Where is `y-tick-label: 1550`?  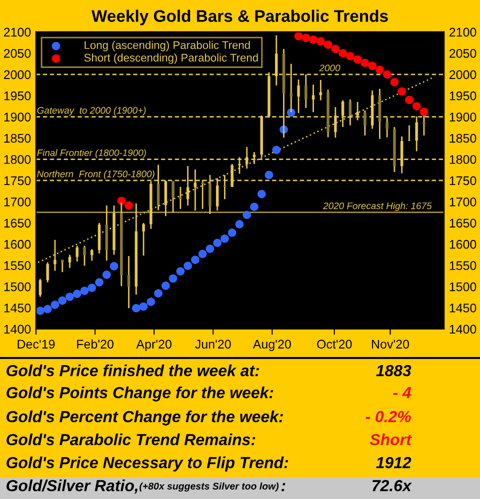
y-tick-label: 1550 is located at coordinates (463, 265).